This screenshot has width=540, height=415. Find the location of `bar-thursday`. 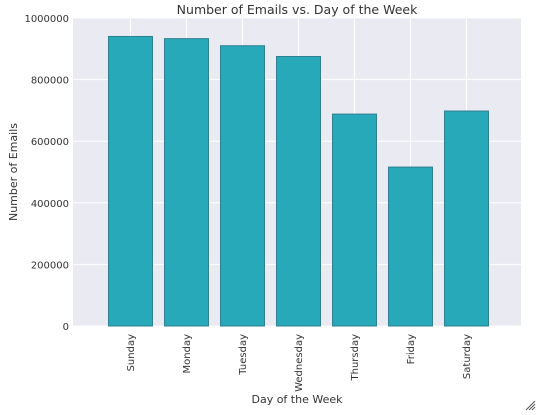

bar-thursday is located at coordinates (354, 220).